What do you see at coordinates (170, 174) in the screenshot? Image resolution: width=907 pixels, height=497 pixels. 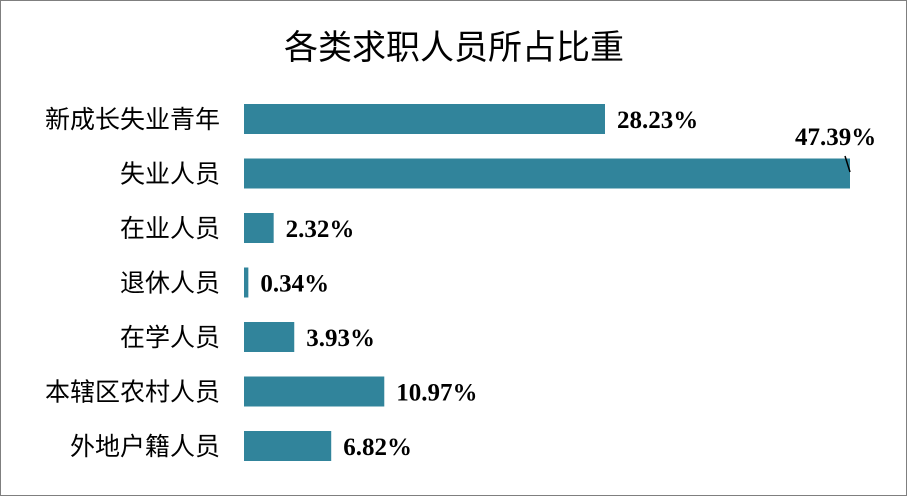 I see `category-label: 失业人员` at bounding box center [170, 174].